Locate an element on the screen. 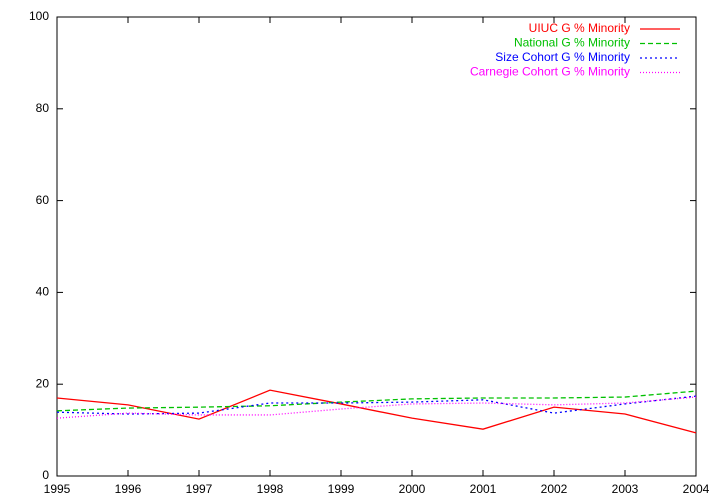  x-tick-label: 2003 is located at coordinates (625, 489).